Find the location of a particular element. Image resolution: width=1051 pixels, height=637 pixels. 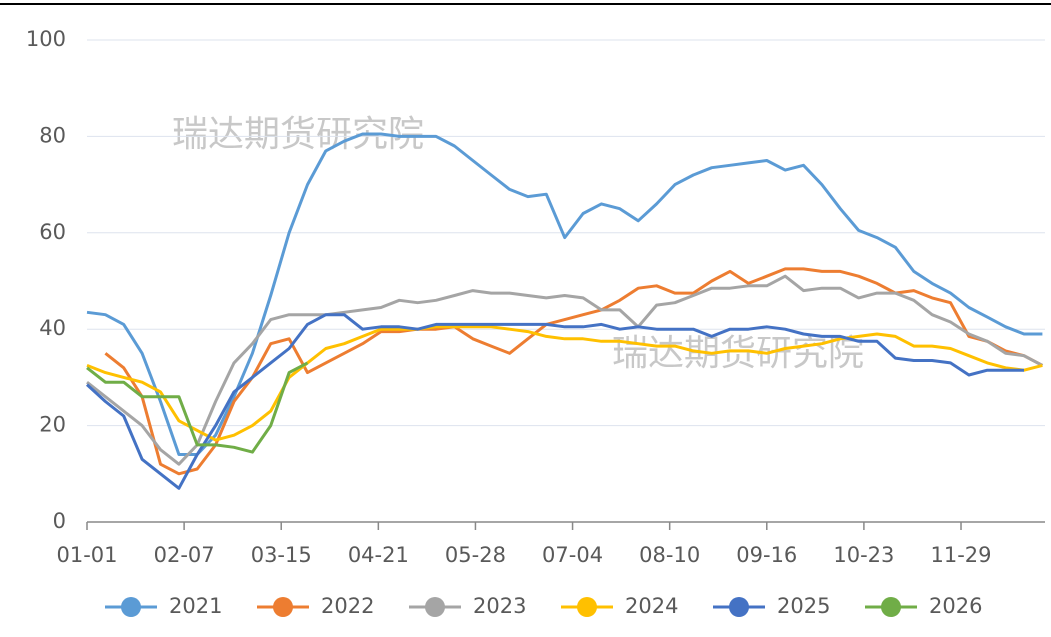

legend-label: 2025 is located at coordinates (803, 606).